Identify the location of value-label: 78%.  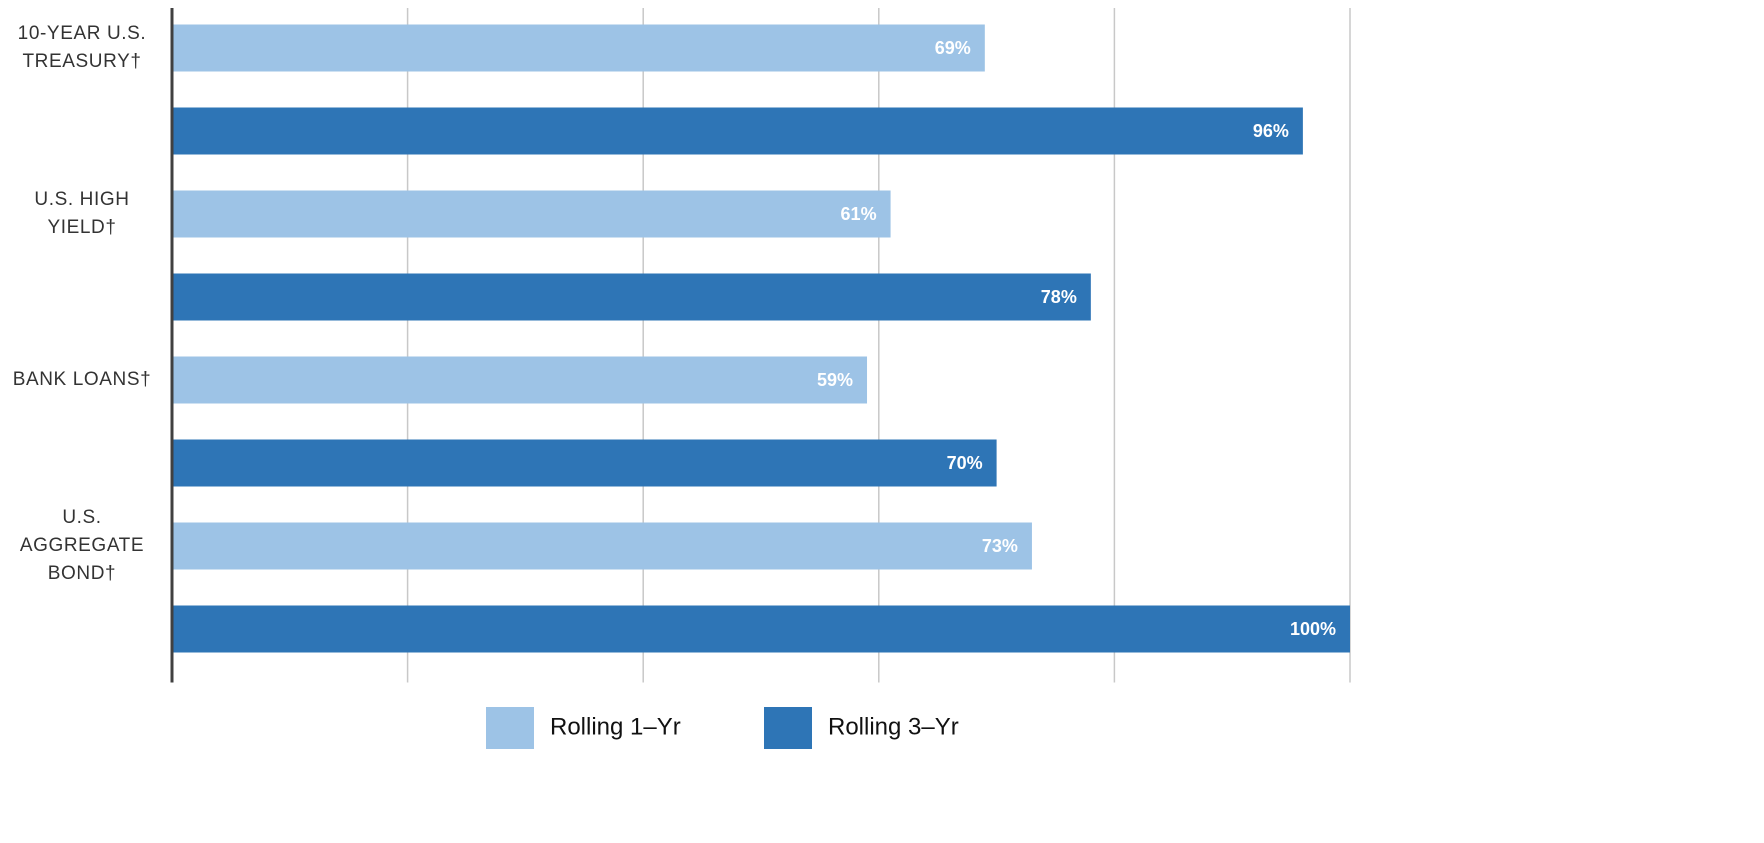
(1059, 297).